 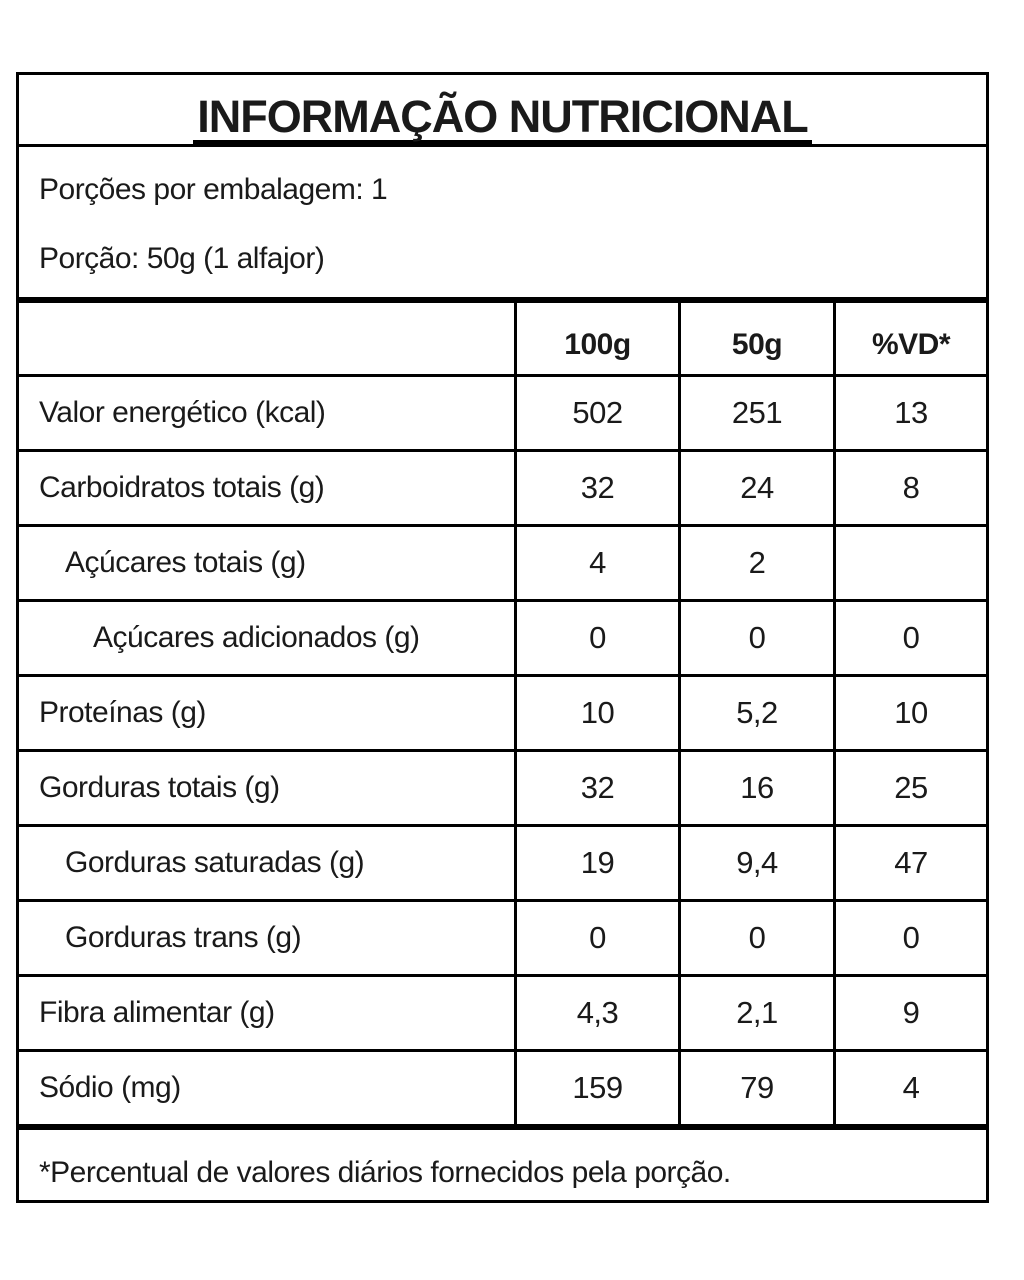 What do you see at coordinates (596, 713) in the screenshot?
I see `value-100g: 10` at bounding box center [596, 713].